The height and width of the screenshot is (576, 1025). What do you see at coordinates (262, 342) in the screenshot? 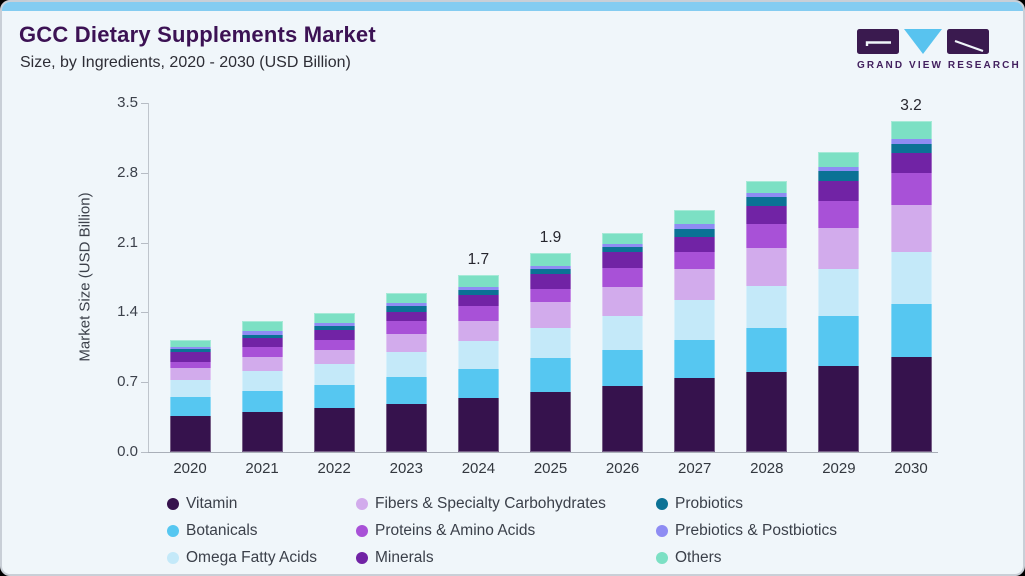
I see `bar-2021-segment-minerals` at bounding box center [262, 342].